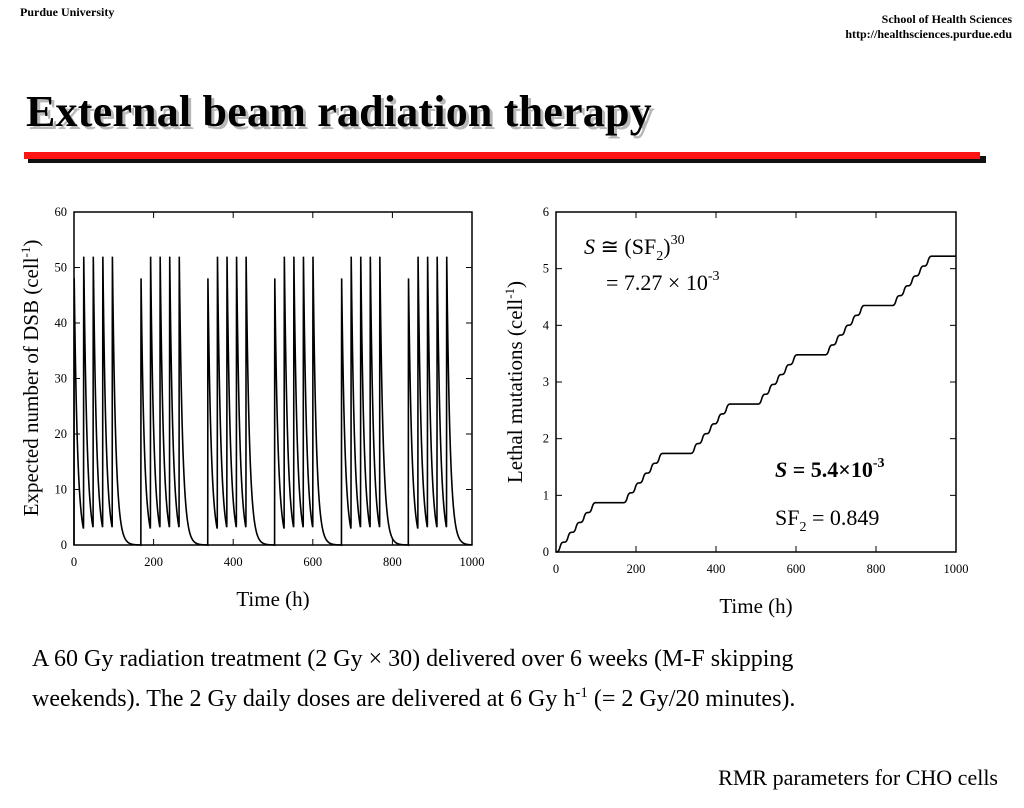  I want to click on lm-y-tick-label: 3, so click(546, 382).